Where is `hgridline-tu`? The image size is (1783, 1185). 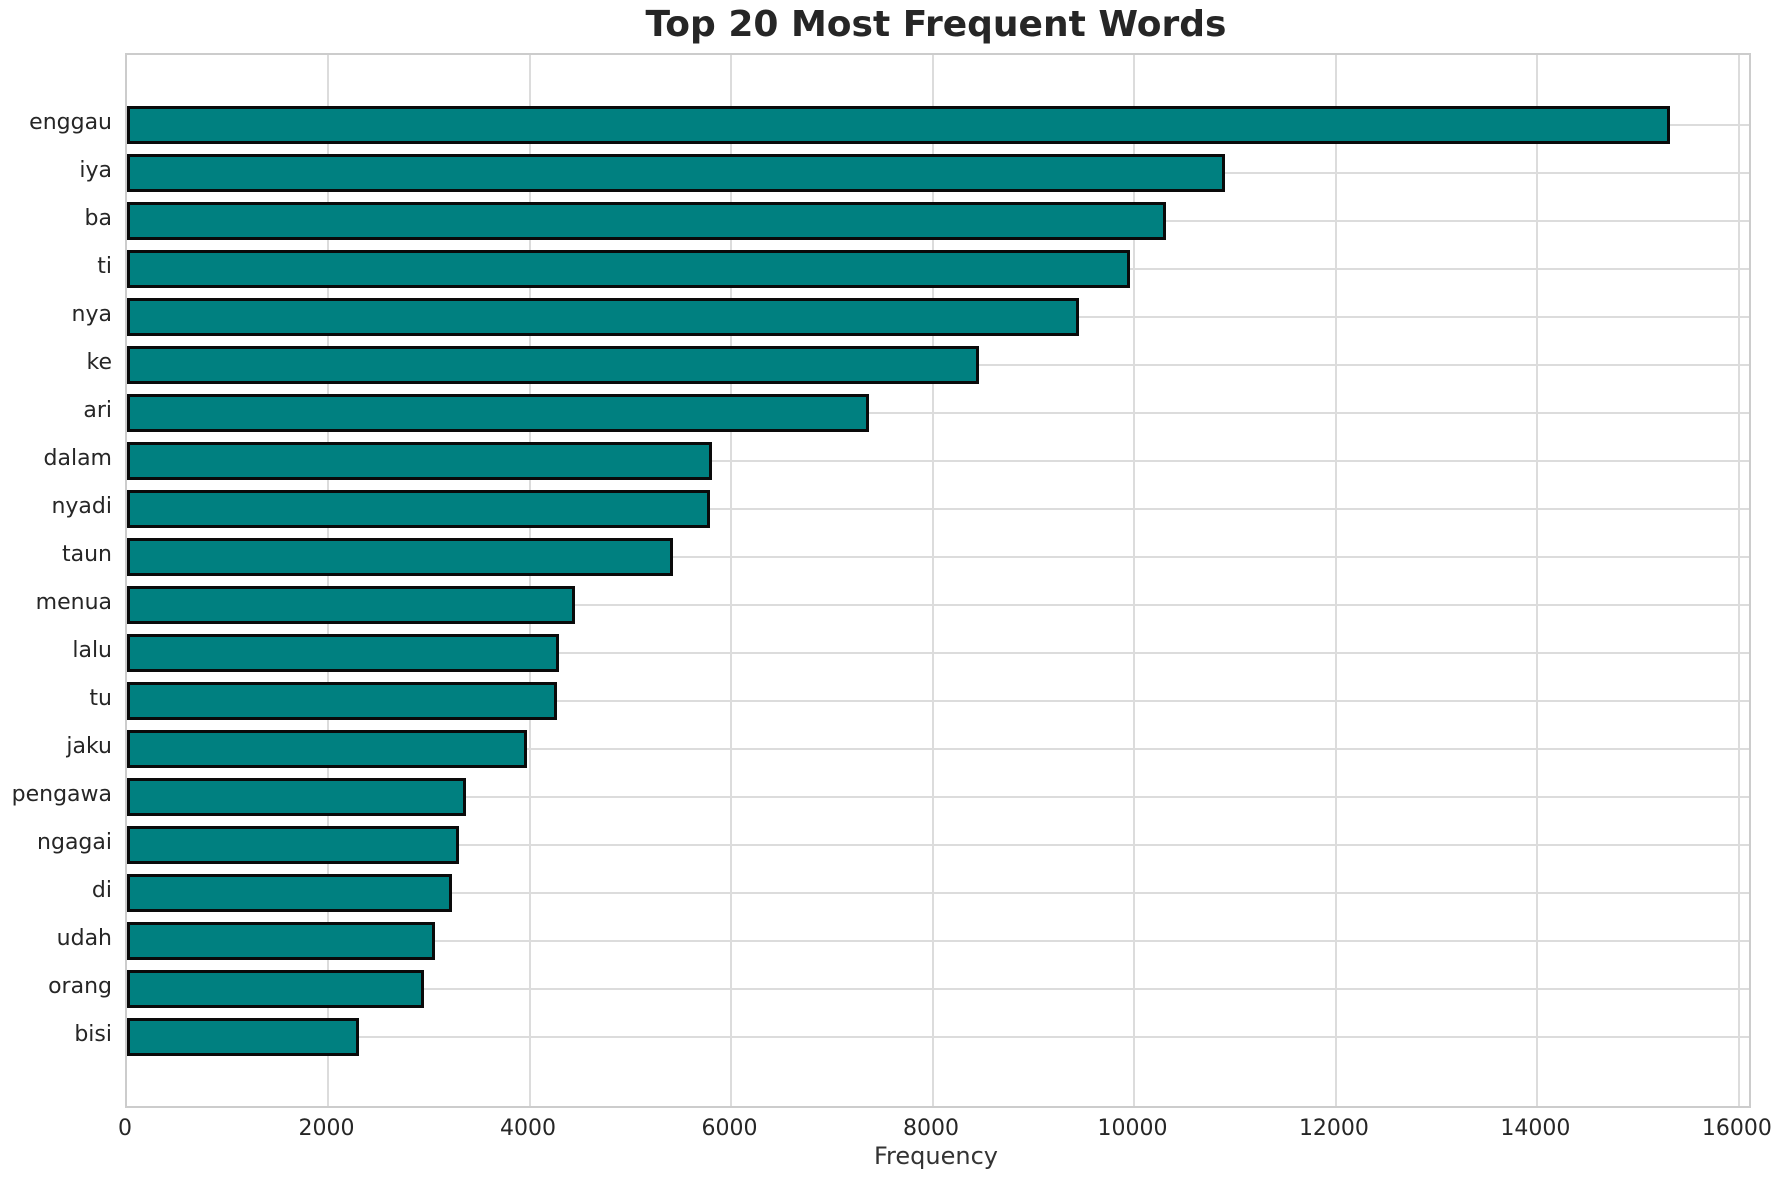
hgridline-tu is located at coordinates (938, 700).